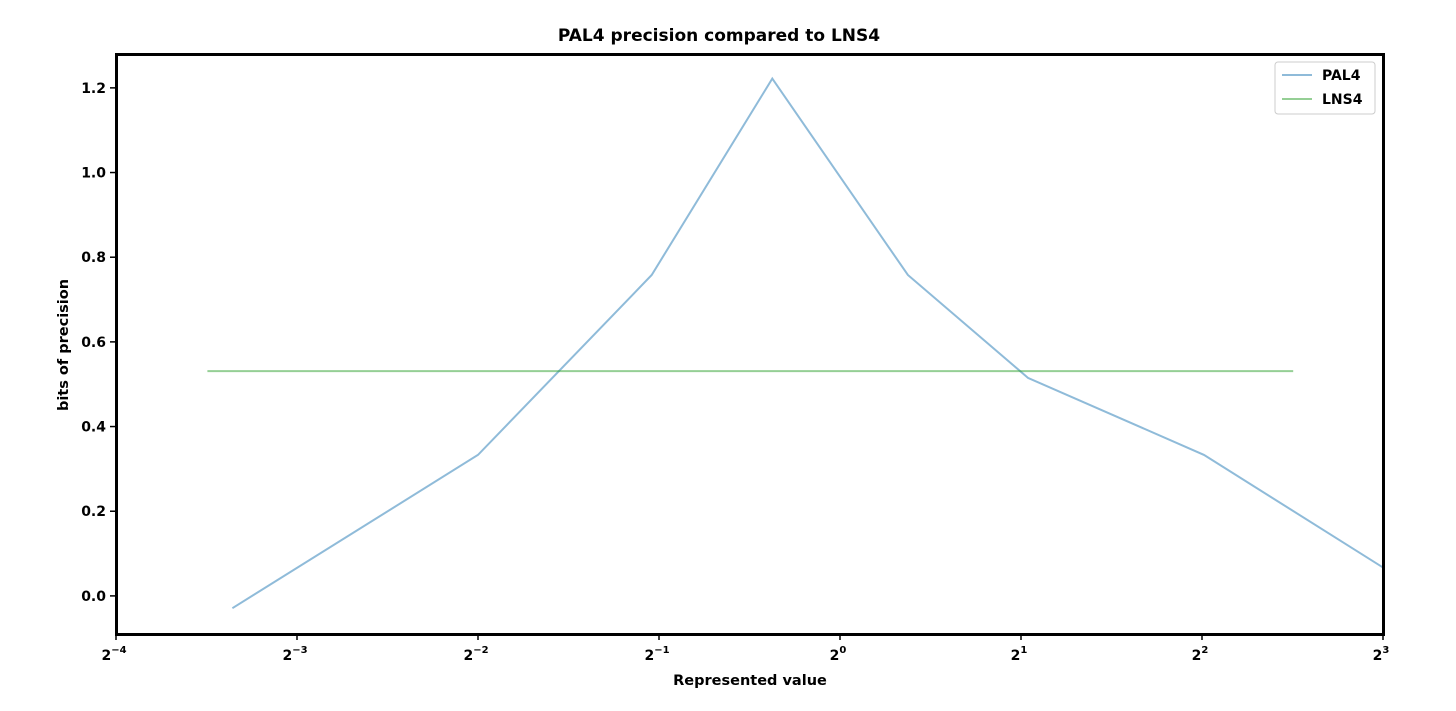 This screenshot has width=1456, height=711. I want to click on x-tick-label: 2−2, so click(475, 654).